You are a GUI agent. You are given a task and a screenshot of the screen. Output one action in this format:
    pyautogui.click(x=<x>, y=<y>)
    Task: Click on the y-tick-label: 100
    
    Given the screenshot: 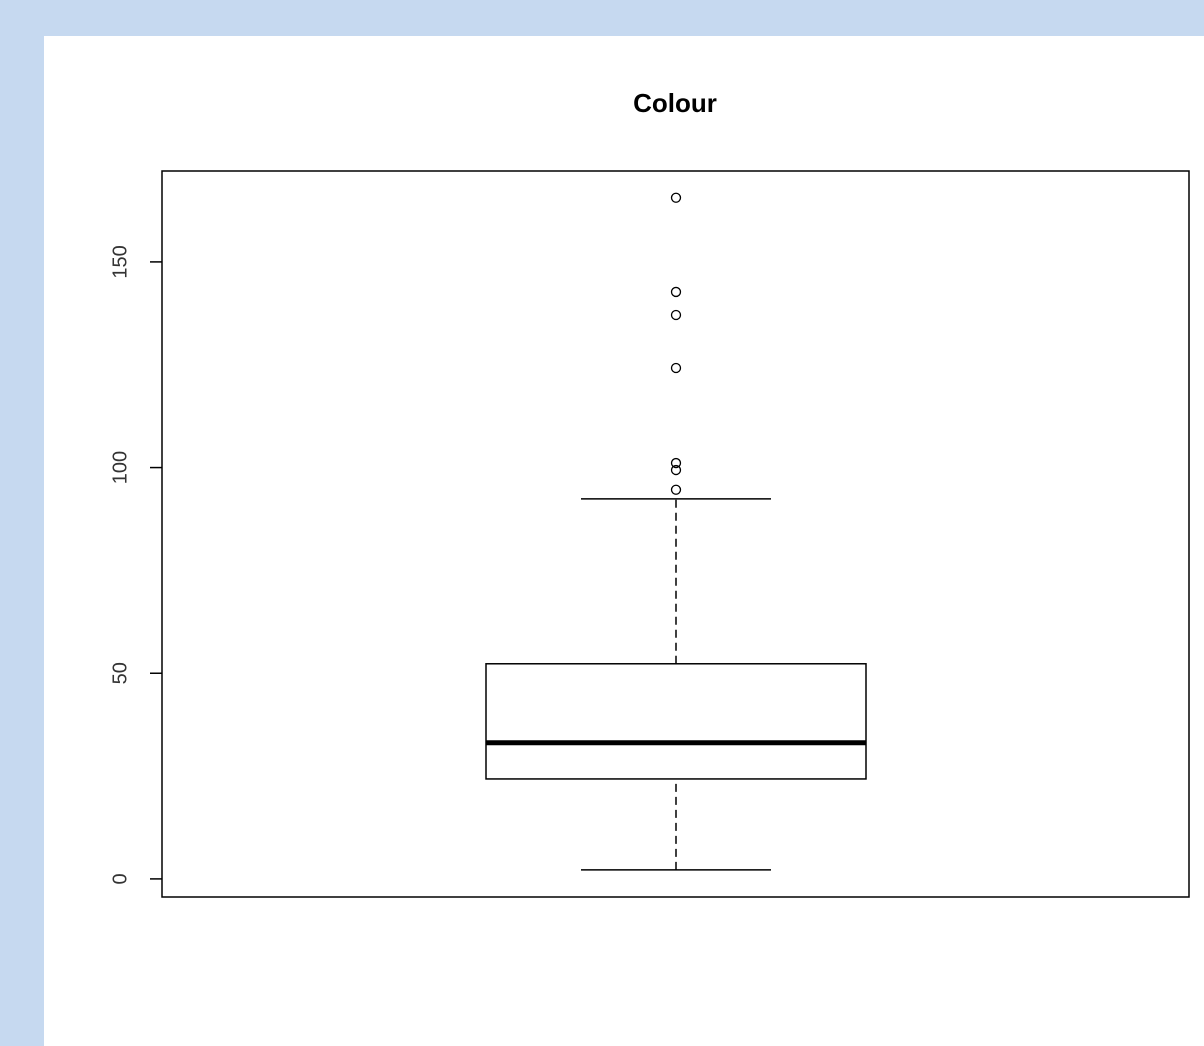 What is the action you would take?
    pyautogui.click(x=120, y=467)
    